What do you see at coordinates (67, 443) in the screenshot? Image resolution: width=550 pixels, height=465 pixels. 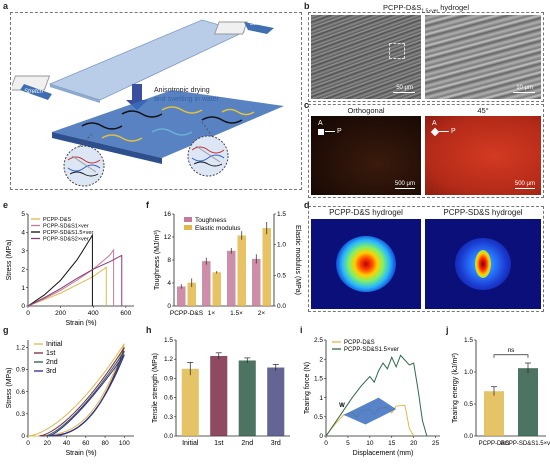 I see `x-tick-label: 40` at bounding box center [67, 443].